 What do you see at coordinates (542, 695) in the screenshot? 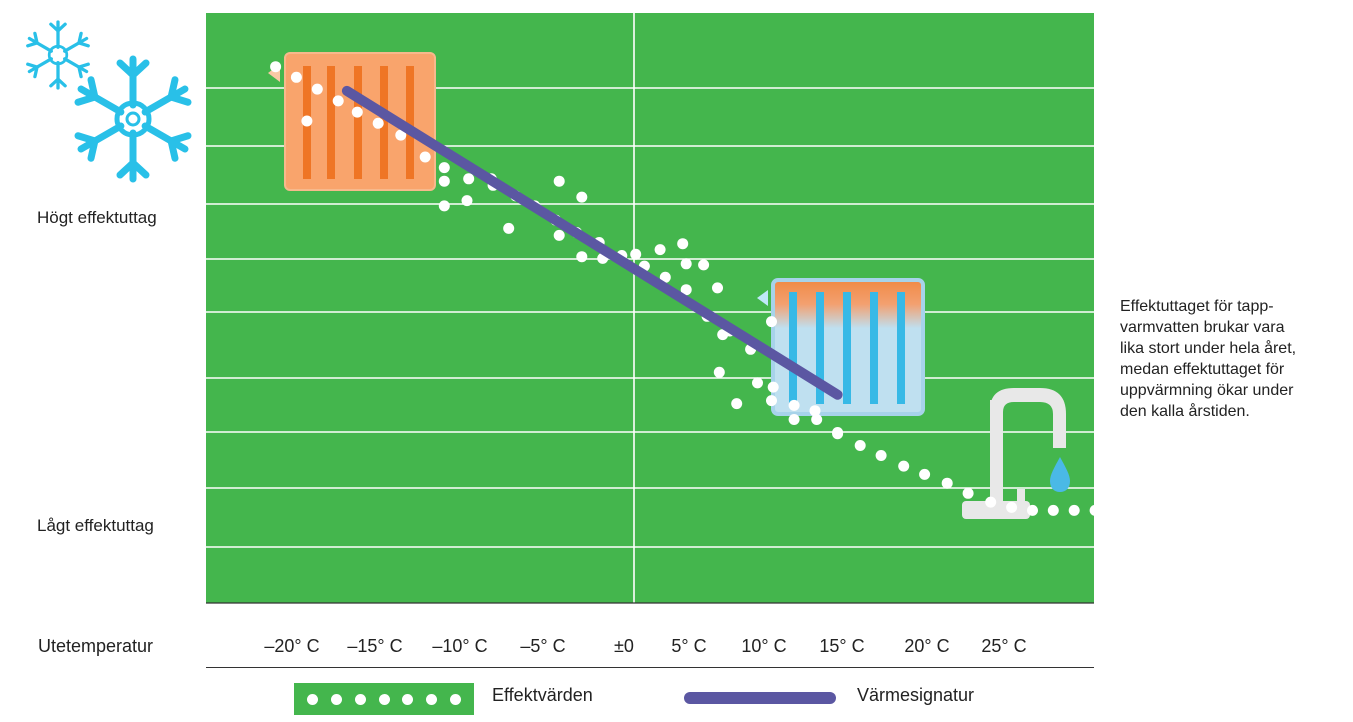
I see `legend-label-effektvarden: Effektvärden` at bounding box center [542, 695].